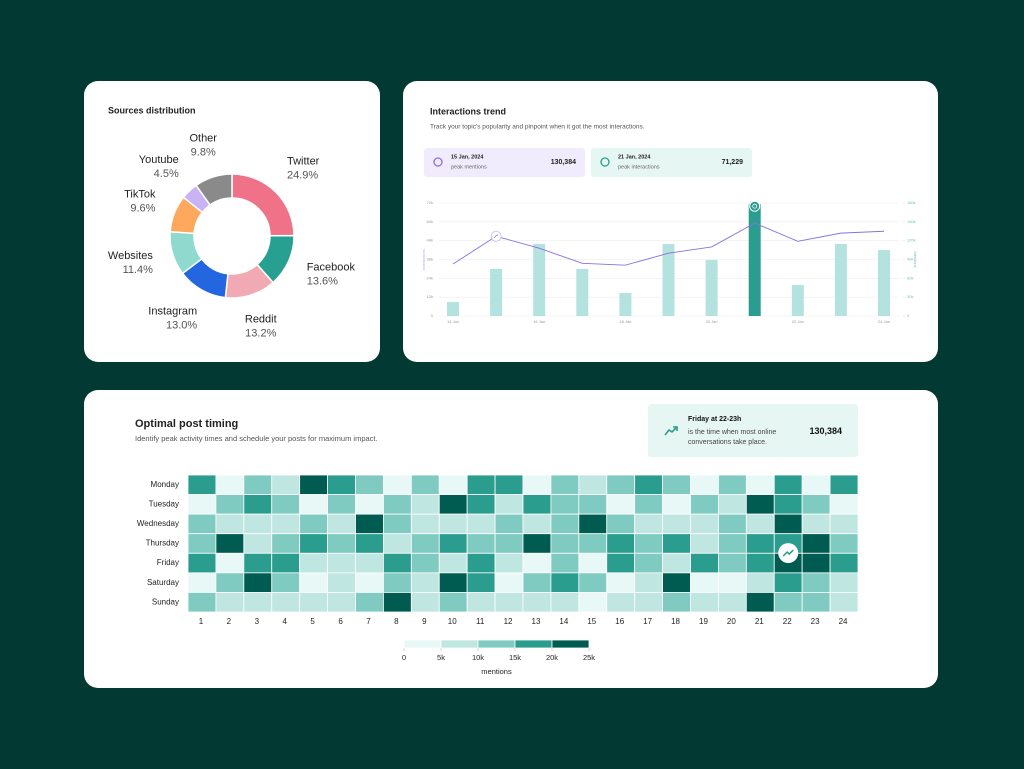 The width and height of the screenshot is (1024, 769). What do you see at coordinates (430, 202) in the screenshot?
I see `y-tick-label: 72k` at bounding box center [430, 202].